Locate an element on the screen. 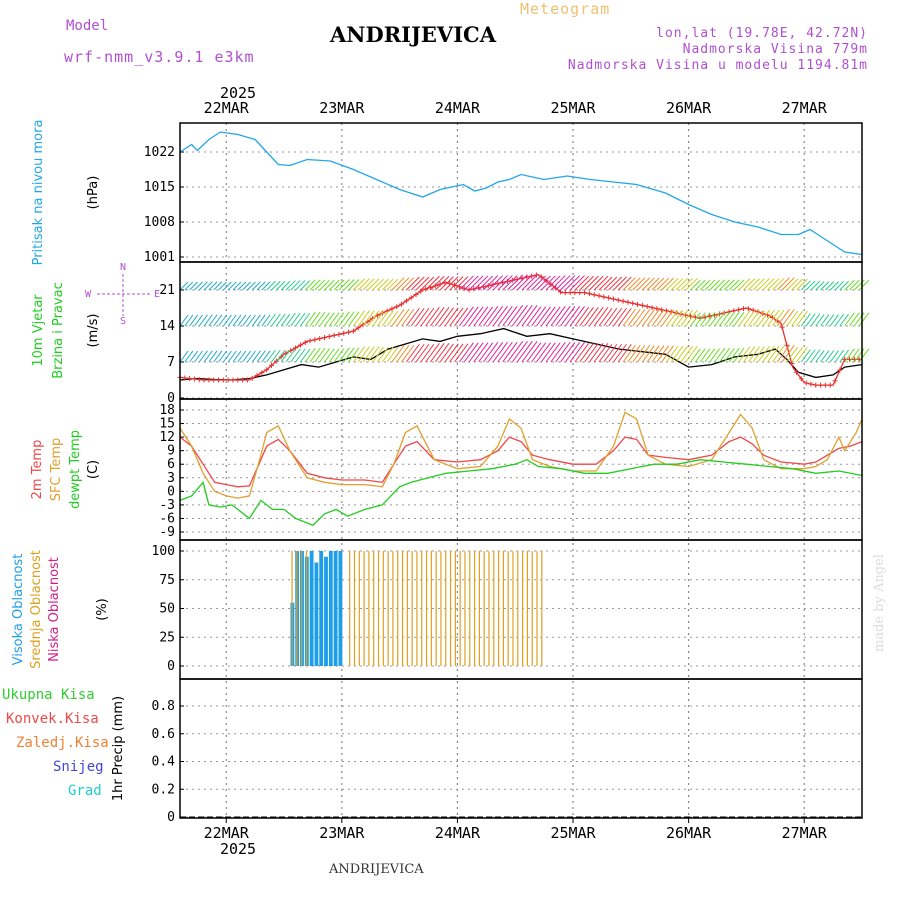 Image resolution: width=900 pixels, height=900 pixels. panel-label-1: SFC Temp is located at coordinates (56, 470).